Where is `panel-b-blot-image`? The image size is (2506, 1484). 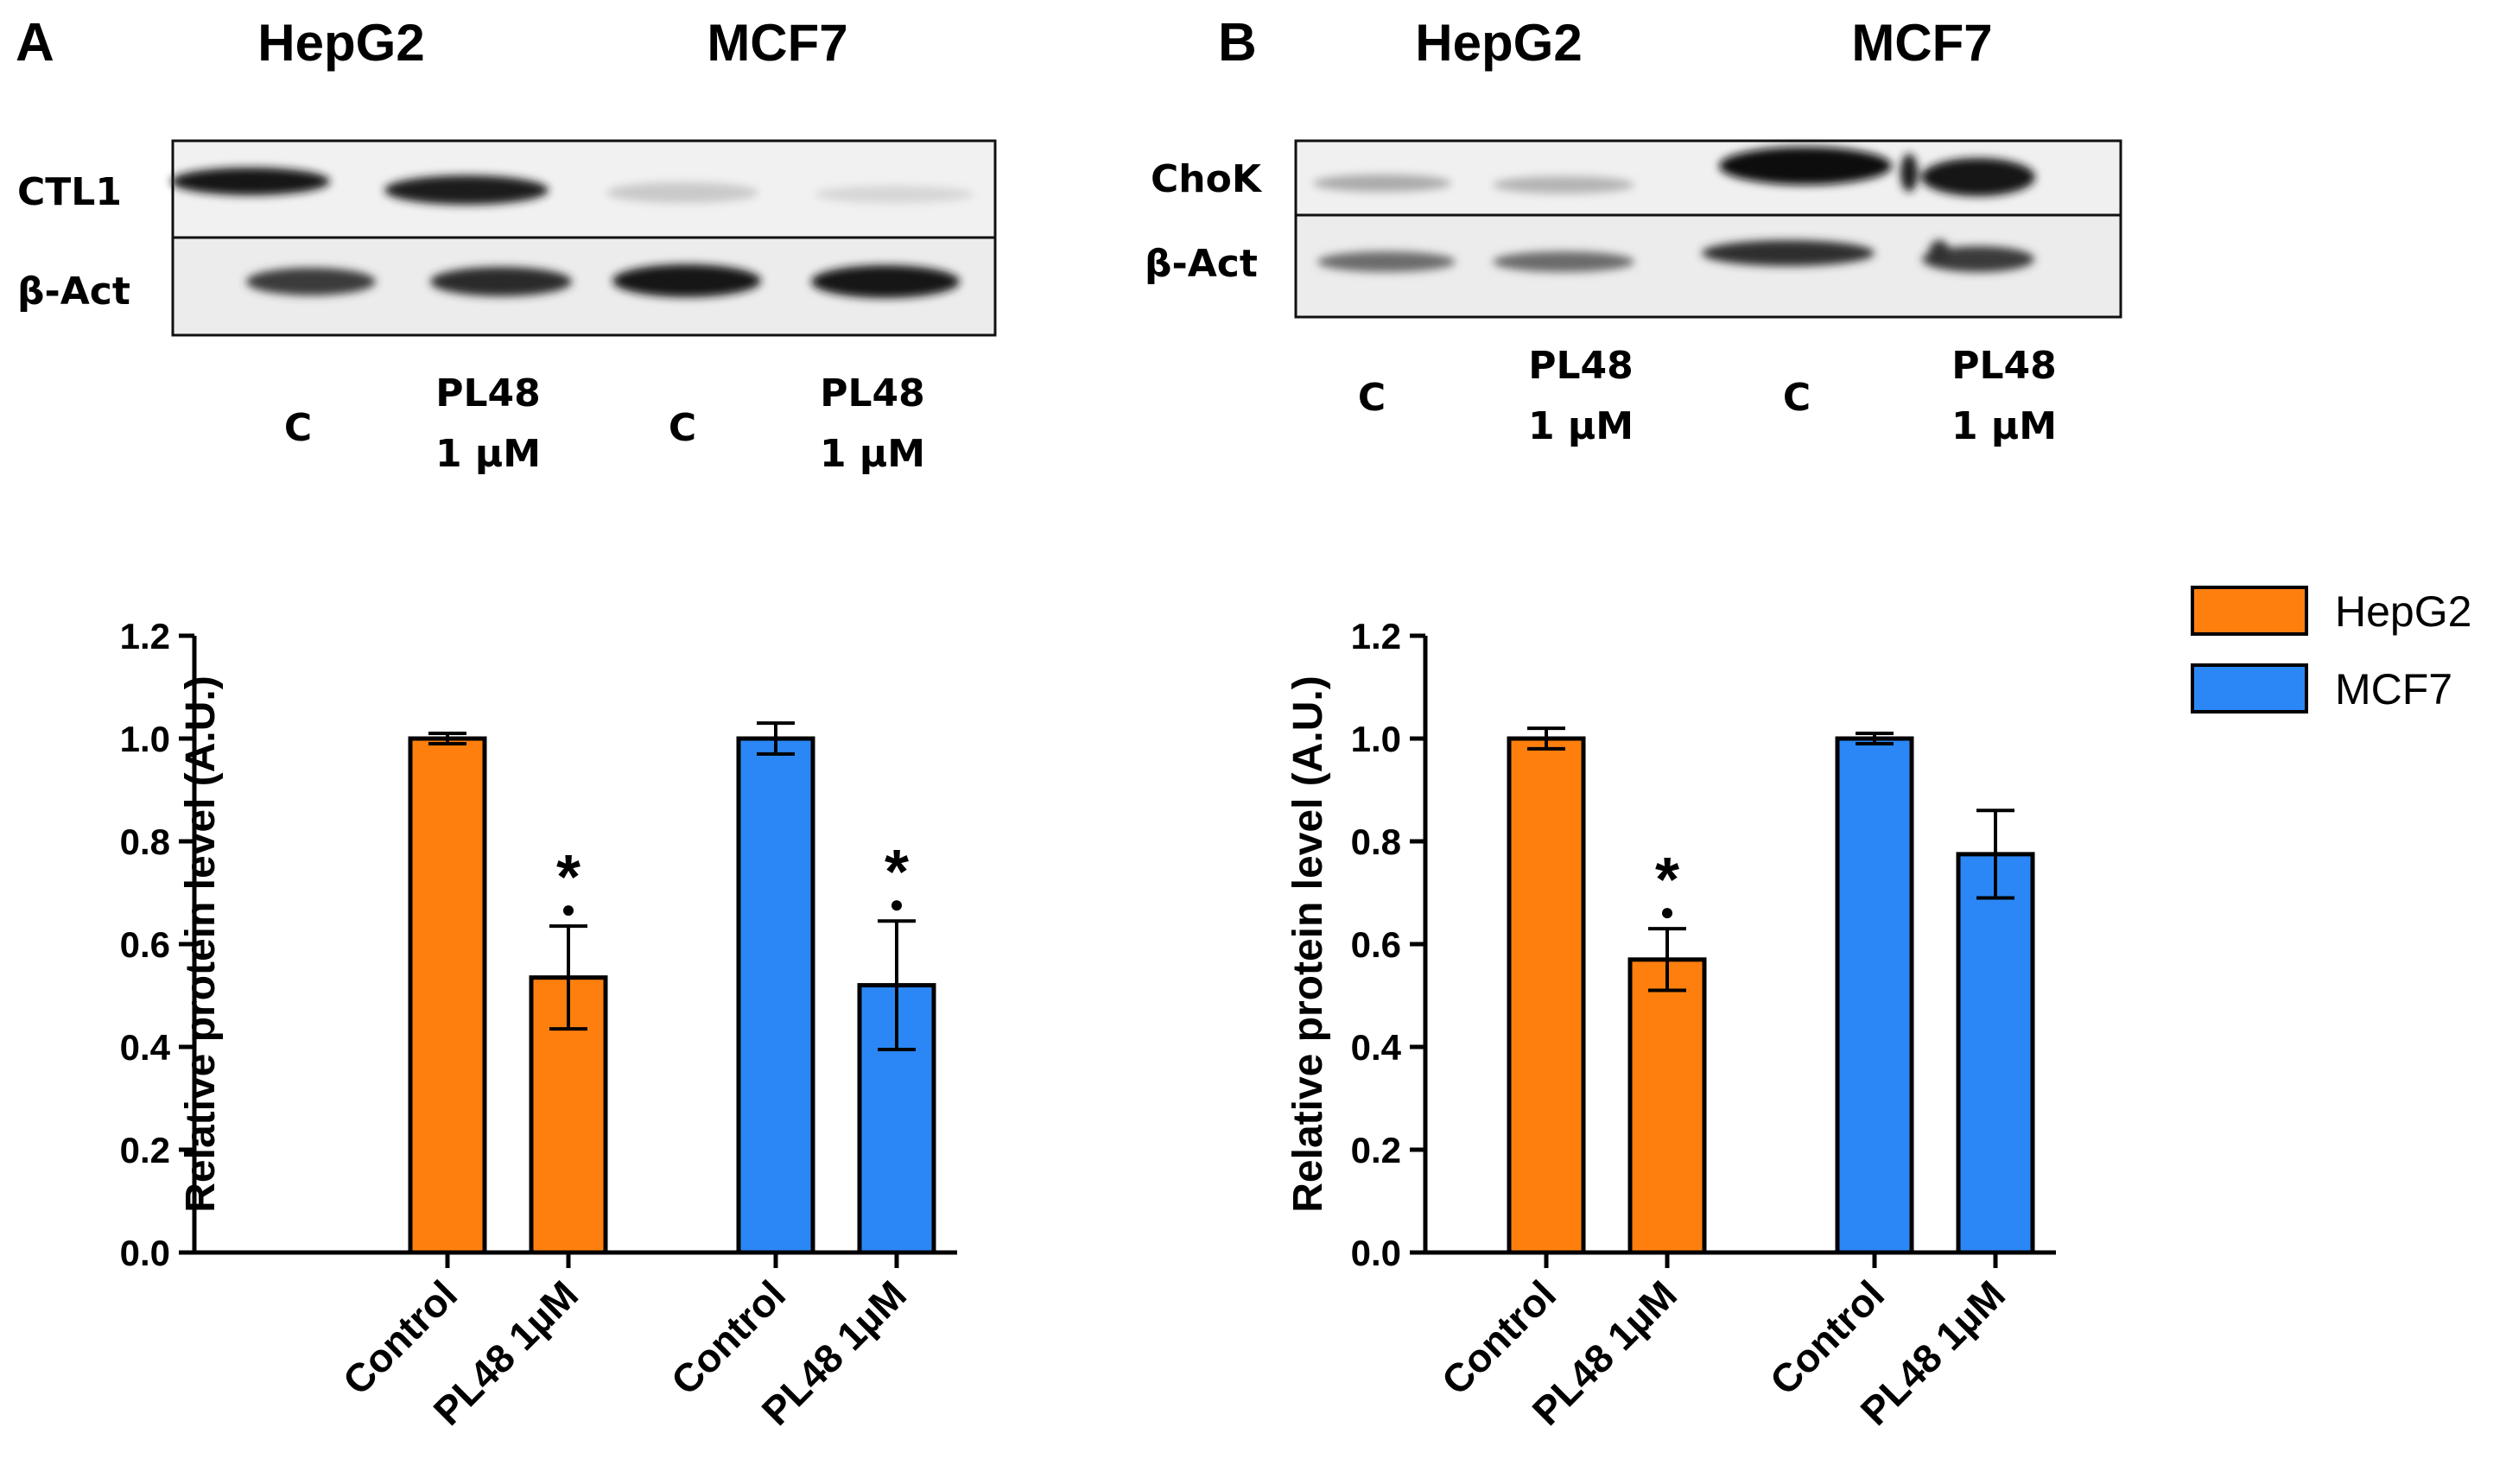 panel-b-blot-image is located at coordinates (1708, 229).